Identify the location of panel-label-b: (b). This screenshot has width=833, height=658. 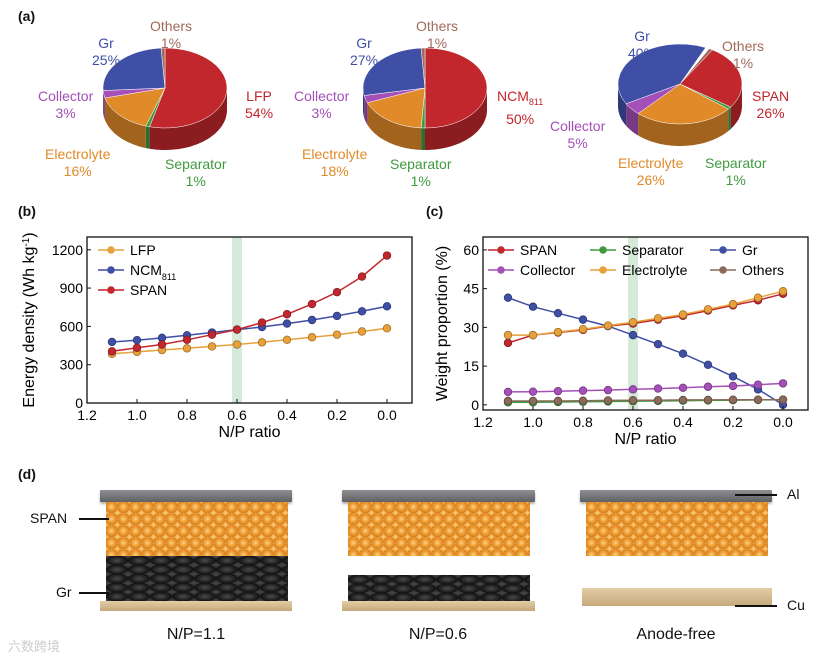
(27, 211).